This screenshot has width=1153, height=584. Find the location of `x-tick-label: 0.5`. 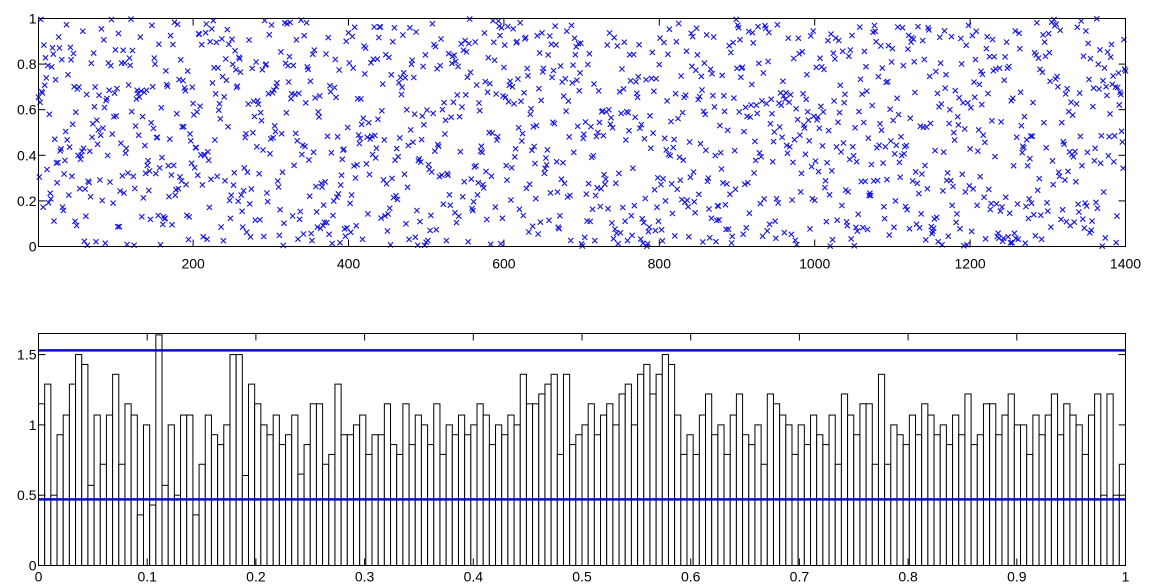

x-tick-label: 0.5 is located at coordinates (582, 576).